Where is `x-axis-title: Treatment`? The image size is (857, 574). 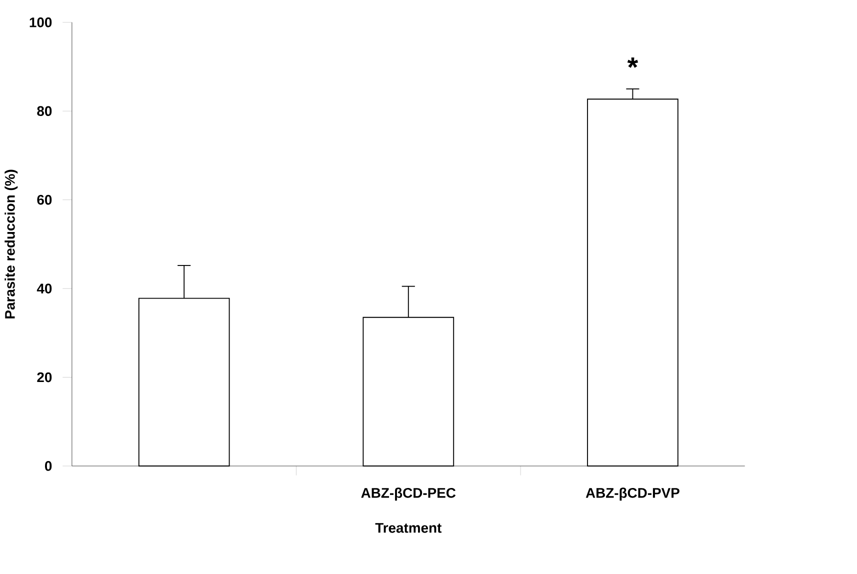
x-axis-title: Treatment is located at coordinates (408, 528).